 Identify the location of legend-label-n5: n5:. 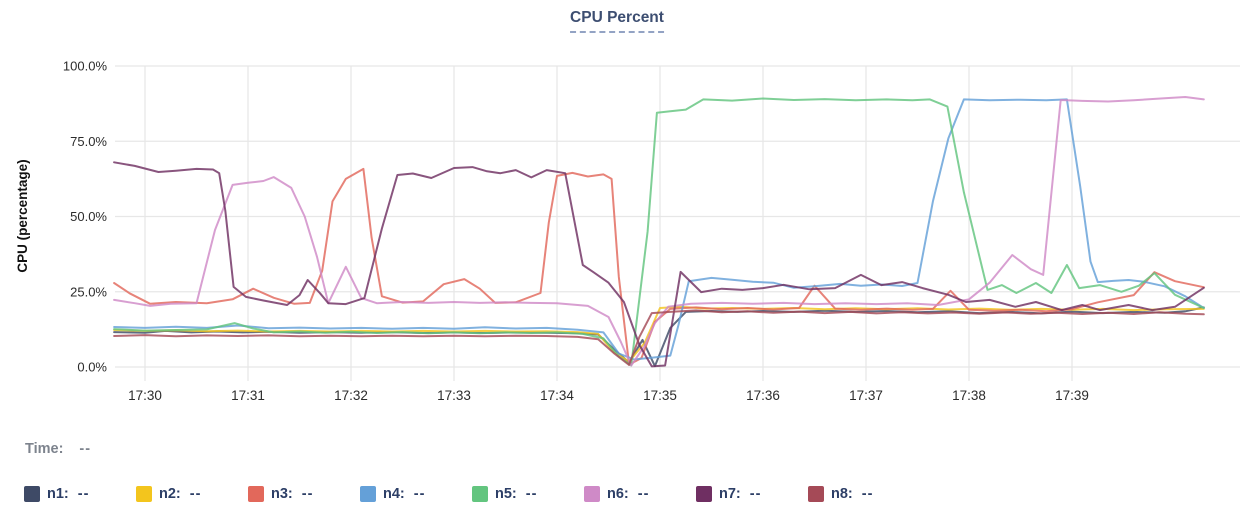
(506, 494).